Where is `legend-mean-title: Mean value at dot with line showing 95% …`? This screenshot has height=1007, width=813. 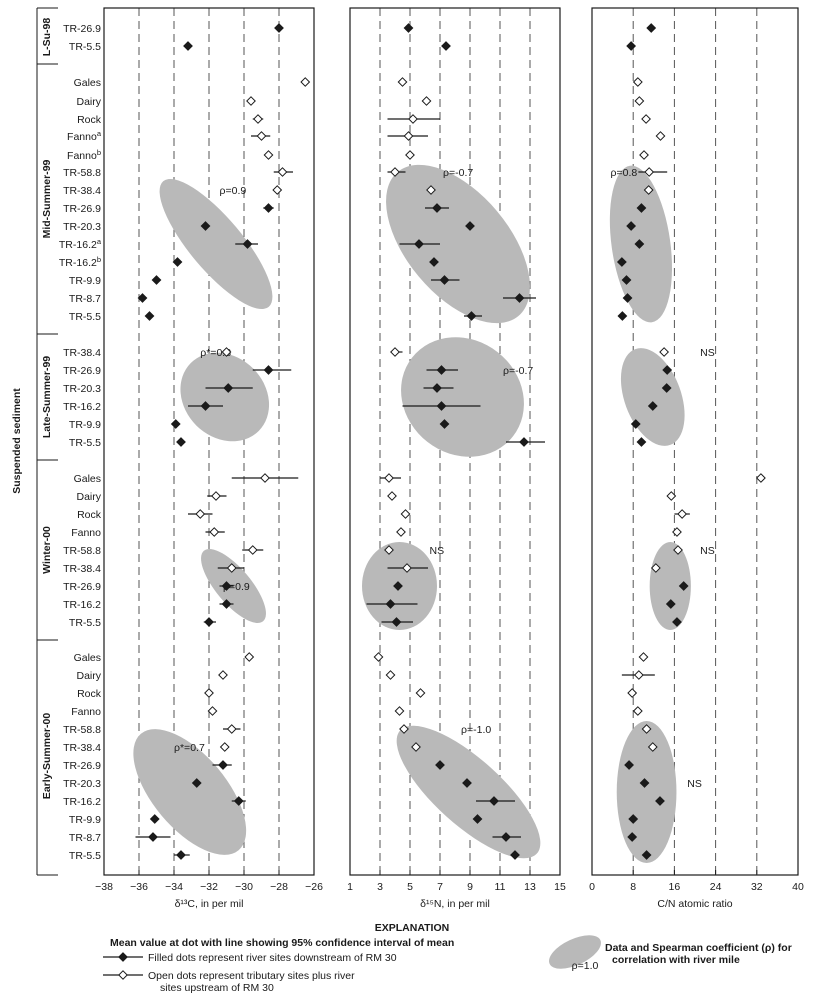 legend-mean-title: Mean value at dot with line showing 95% … is located at coordinates (282, 943).